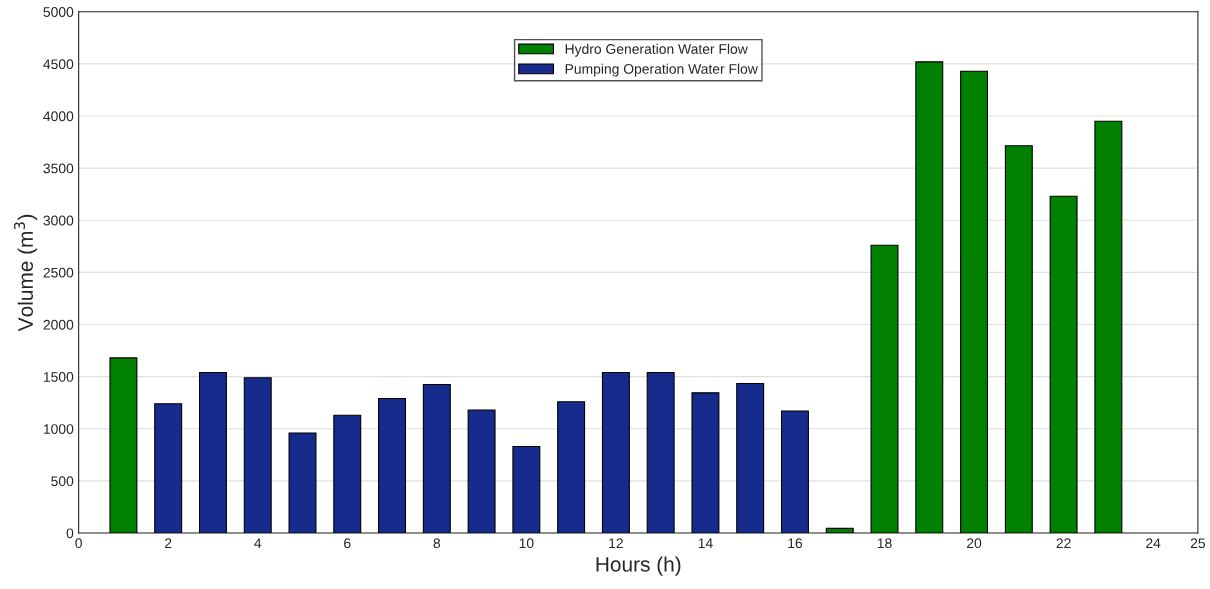 The height and width of the screenshot is (589, 1210). Describe the element at coordinates (974, 543) in the screenshot. I see `x-tick-label: 20` at that location.